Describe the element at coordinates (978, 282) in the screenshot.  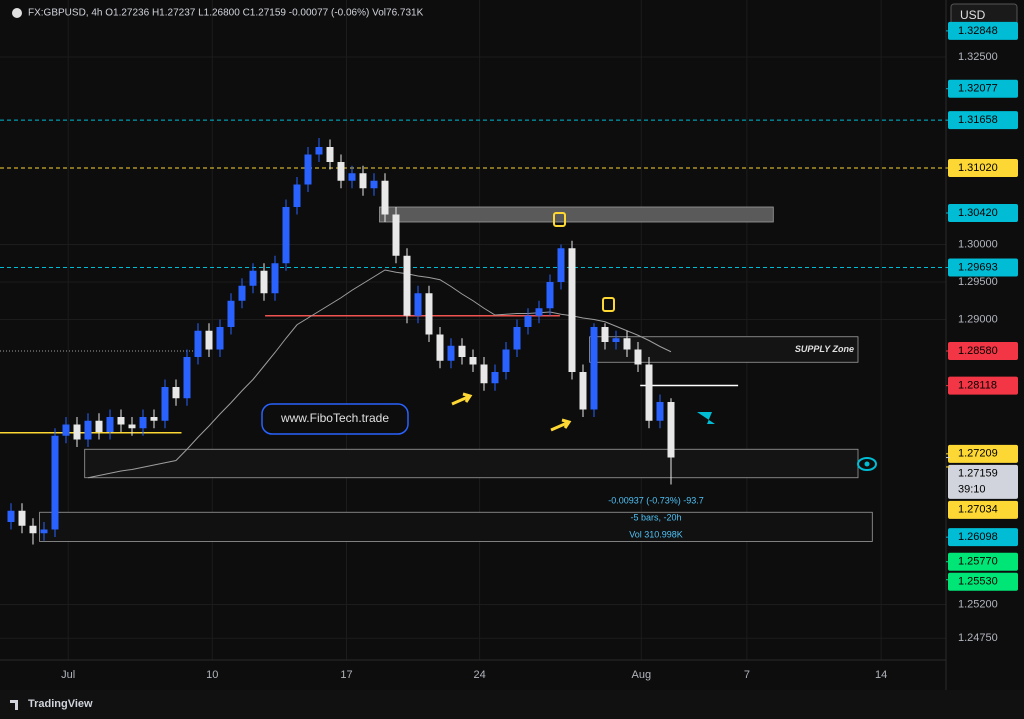
I see `y-tick-label: 1.29500` at that location.